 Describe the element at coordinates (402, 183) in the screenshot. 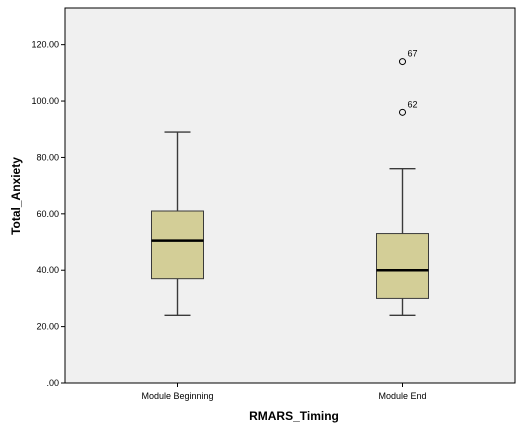

I see `box-group: 67 62` at that location.